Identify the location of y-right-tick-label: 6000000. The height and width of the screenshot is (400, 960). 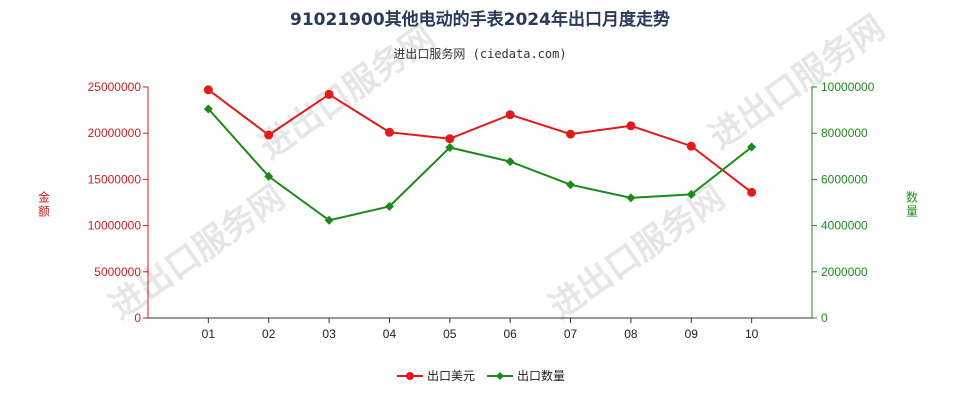
(844, 179).